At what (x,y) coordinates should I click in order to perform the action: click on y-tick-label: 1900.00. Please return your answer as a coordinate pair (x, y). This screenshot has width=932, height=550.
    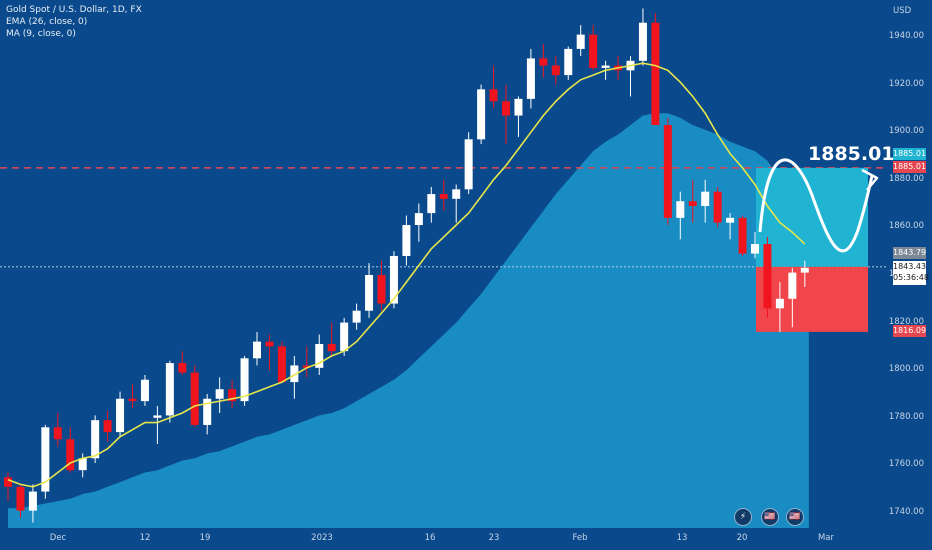
    Looking at the image, I should click on (906, 131).